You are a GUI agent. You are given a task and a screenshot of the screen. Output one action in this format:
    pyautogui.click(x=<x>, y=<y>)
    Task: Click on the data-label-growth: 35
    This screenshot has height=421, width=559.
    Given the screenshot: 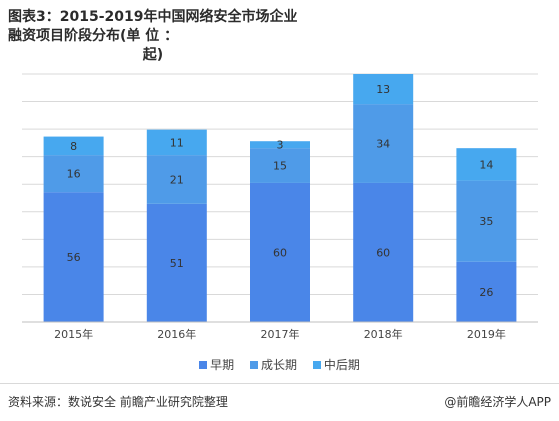 What is the action you would take?
    pyautogui.click(x=486, y=221)
    